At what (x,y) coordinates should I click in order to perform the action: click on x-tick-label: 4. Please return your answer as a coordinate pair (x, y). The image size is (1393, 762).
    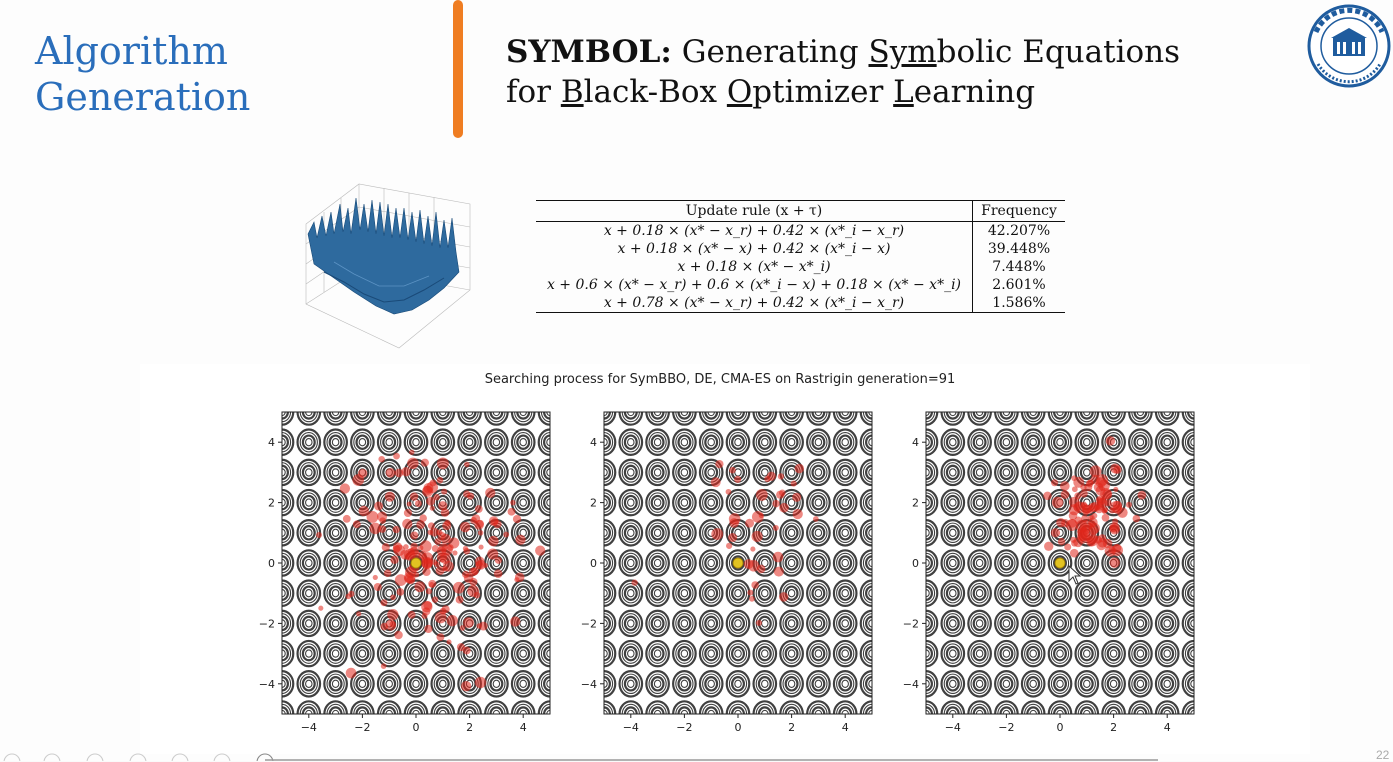
    Looking at the image, I should click on (523, 727).